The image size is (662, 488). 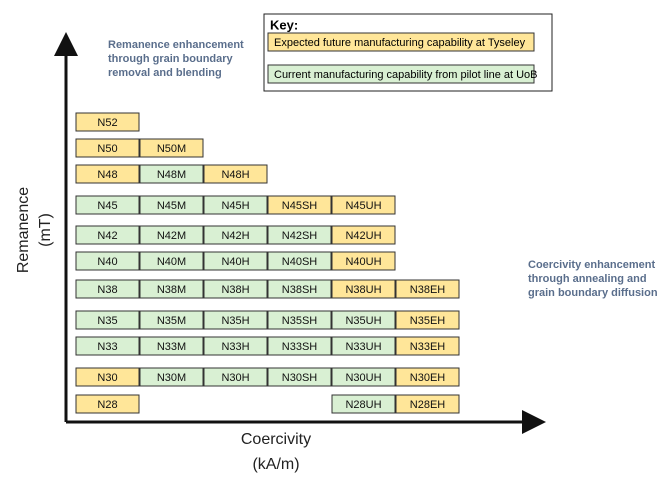 What do you see at coordinates (276, 439) in the screenshot?
I see `x-axis-label: Coercivity` at bounding box center [276, 439].